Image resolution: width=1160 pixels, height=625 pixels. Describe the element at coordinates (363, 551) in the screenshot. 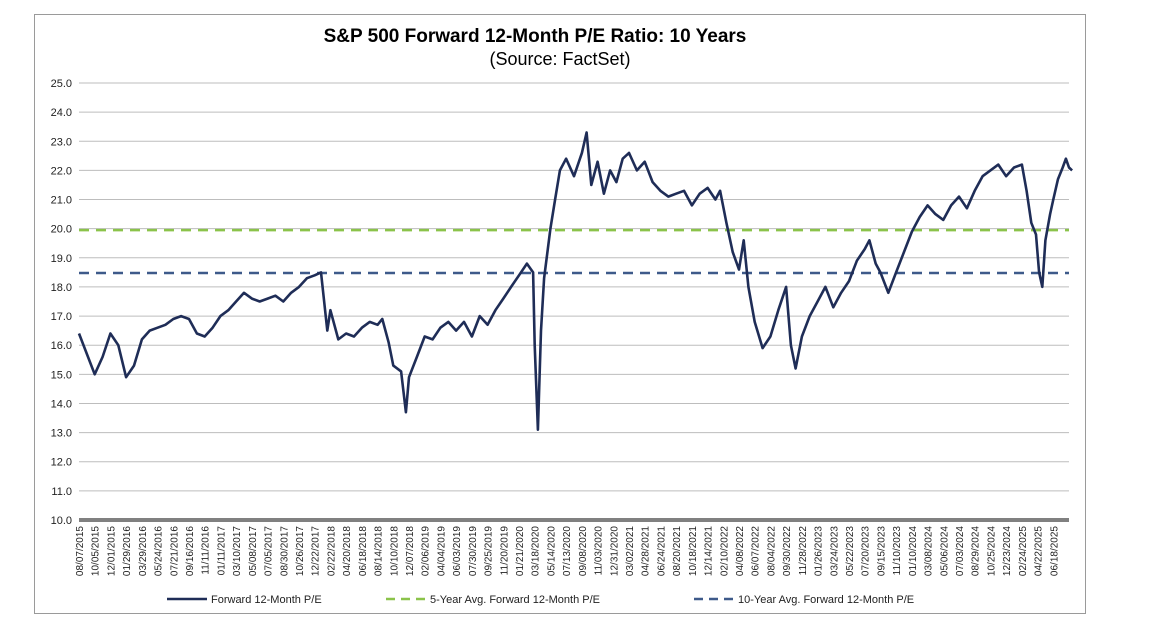

I see `x-tick-label: 06/18/2018` at that location.